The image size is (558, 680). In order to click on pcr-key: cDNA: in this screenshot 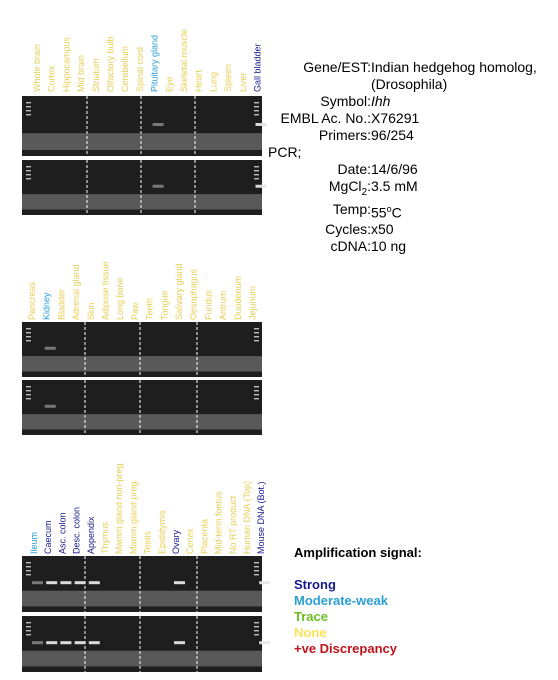, I will do `click(350, 246)`.